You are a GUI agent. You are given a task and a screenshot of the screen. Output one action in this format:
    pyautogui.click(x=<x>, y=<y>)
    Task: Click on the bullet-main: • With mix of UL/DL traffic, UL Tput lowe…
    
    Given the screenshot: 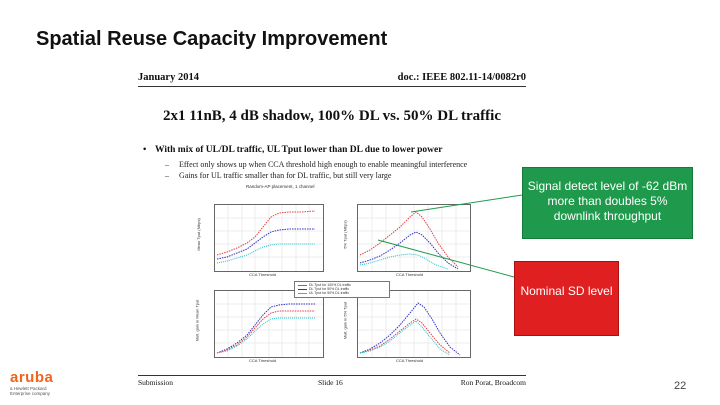 What is the action you would take?
    pyautogui.click(x=292, y=150)
    